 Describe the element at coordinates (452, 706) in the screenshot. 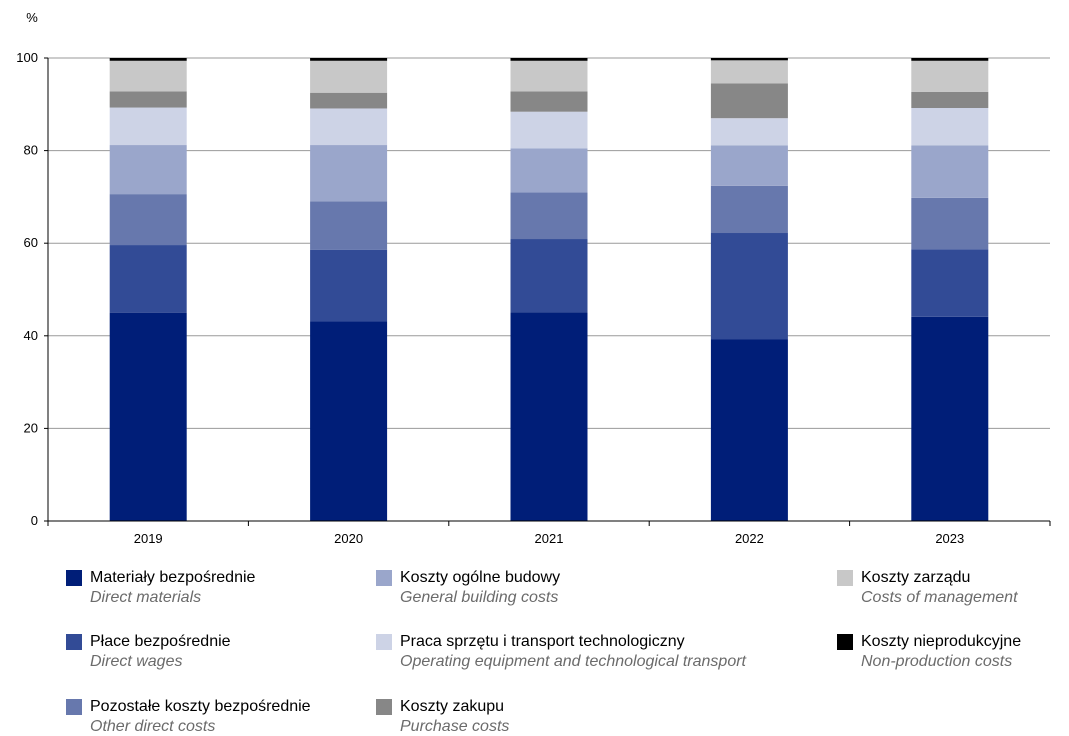

I see `legend-label: Koszty zakupu` at that location.